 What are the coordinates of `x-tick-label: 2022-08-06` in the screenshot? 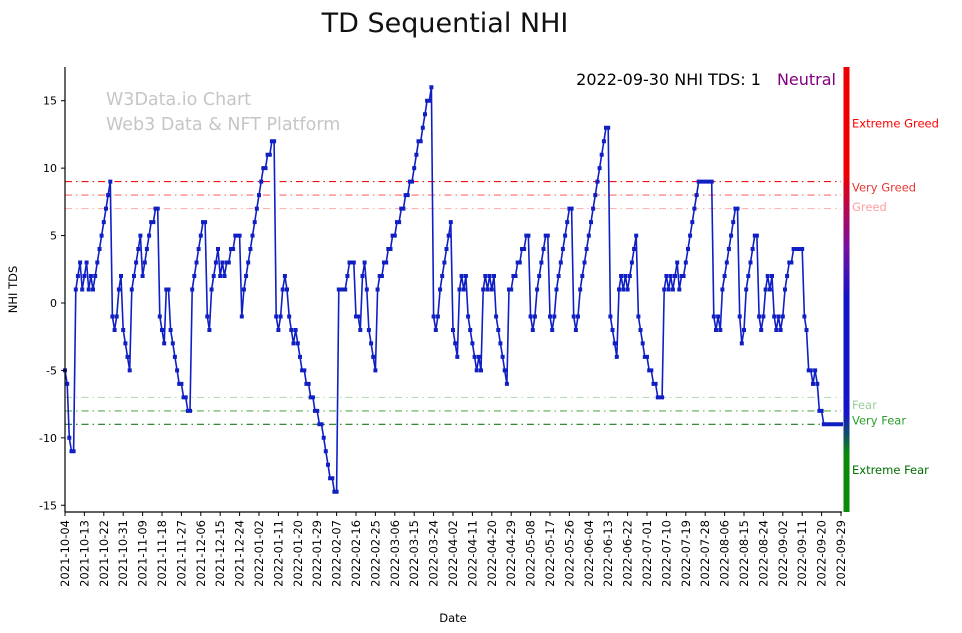 It's located at (725, 553).